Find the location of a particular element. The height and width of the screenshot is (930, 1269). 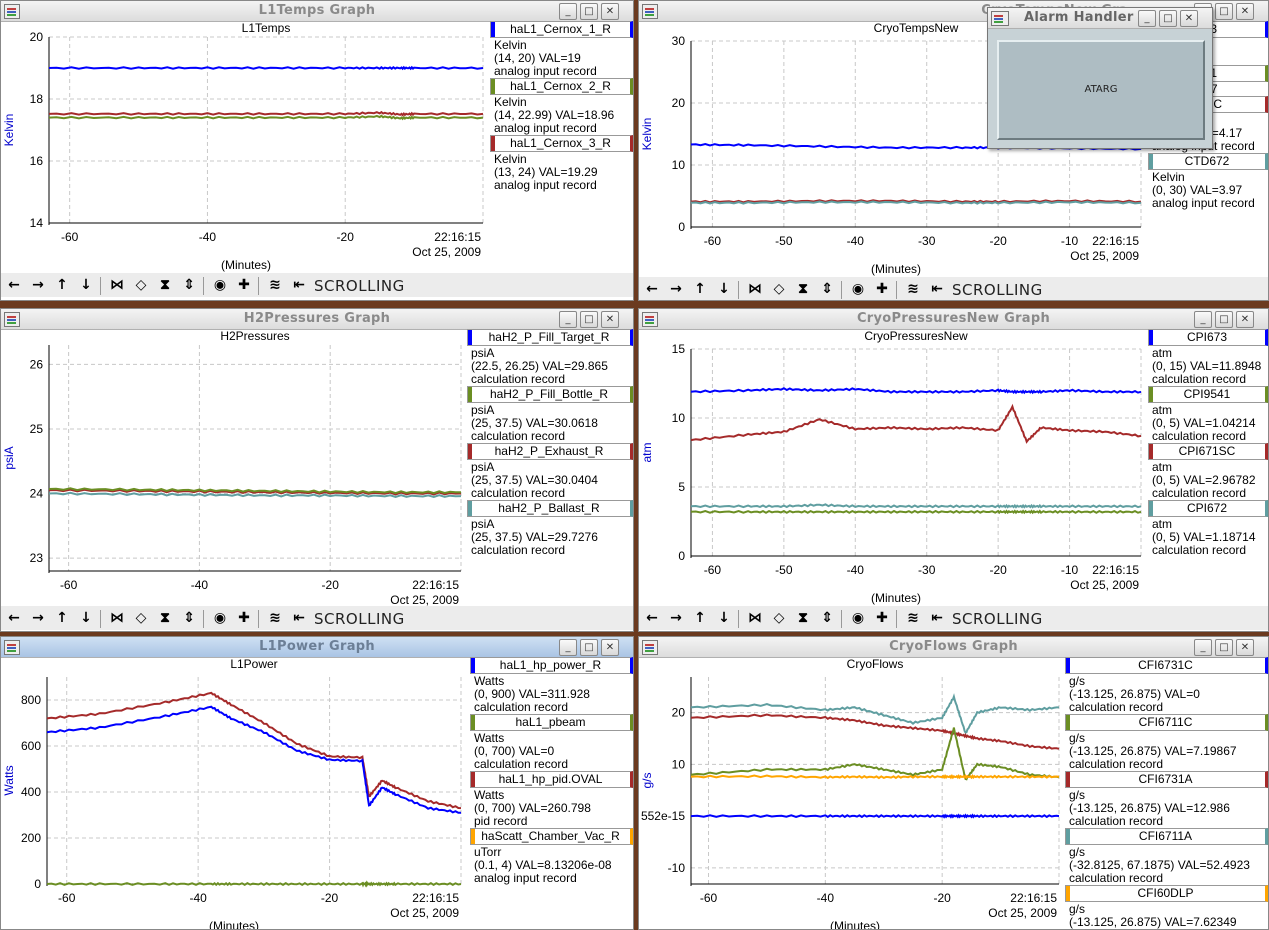

legend-name: haL1_Cernox_1_R is located at coordinates (561, 29).